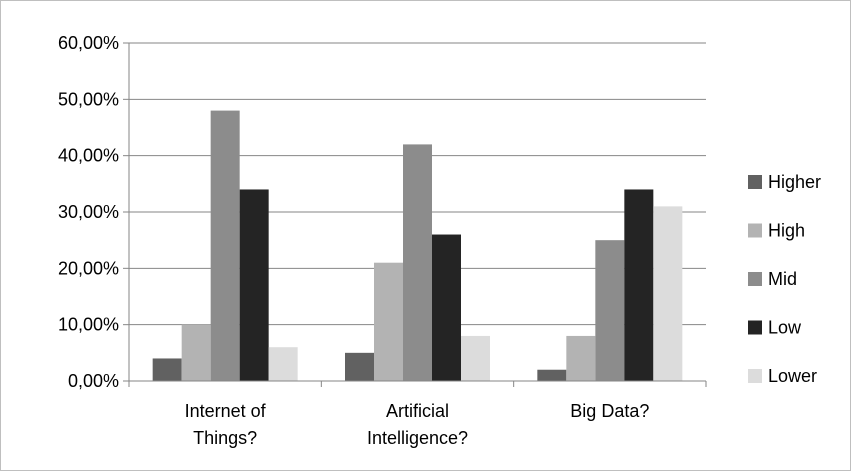 This screenshot has width=851, height=472. What do you see at coordinates (755, 327) in the screenshot?
I see `legend-swatch-low` at bounding box center [755, 327].